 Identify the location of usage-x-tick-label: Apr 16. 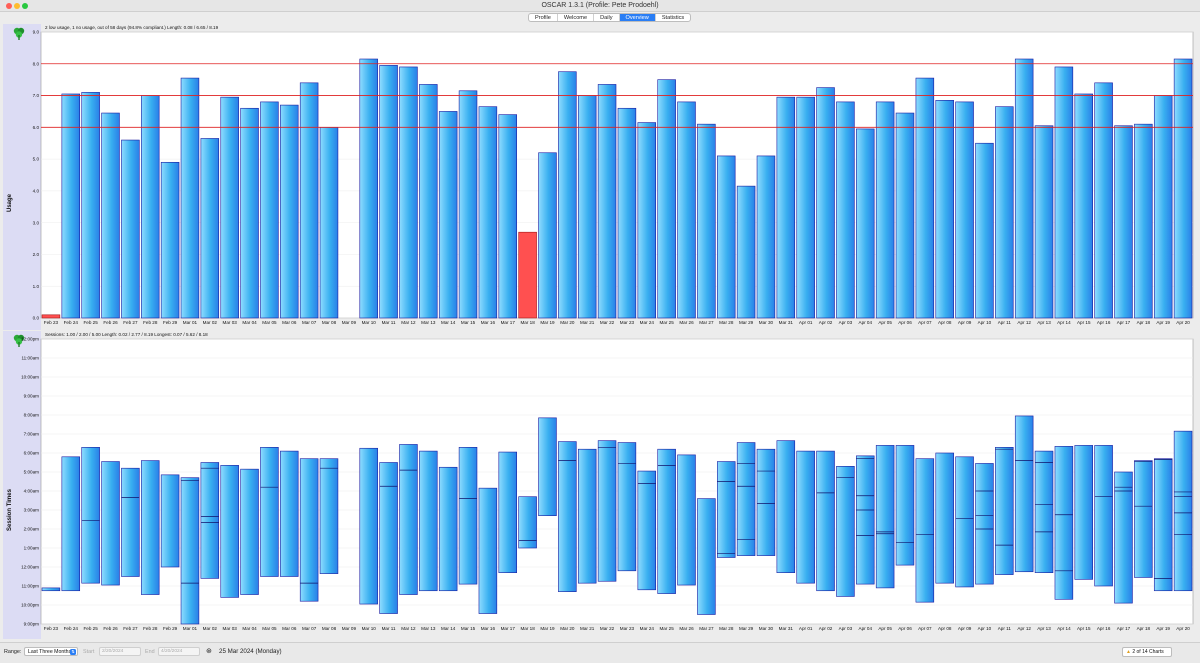
(1104, 322).